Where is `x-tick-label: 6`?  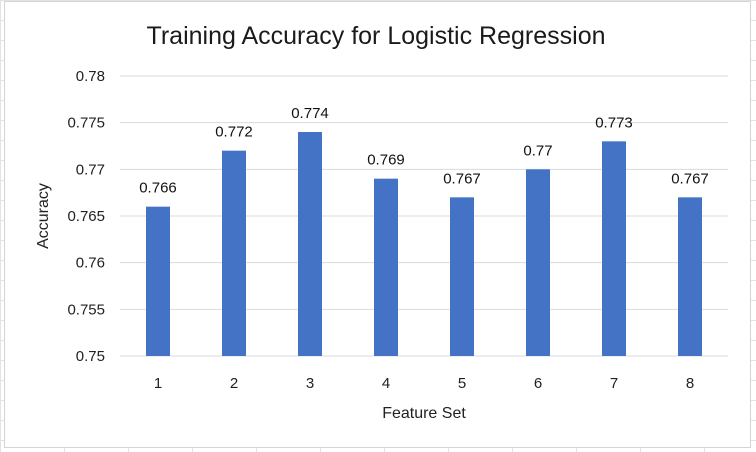 x-tick-label: 6 is located at coordinates (538, 383).